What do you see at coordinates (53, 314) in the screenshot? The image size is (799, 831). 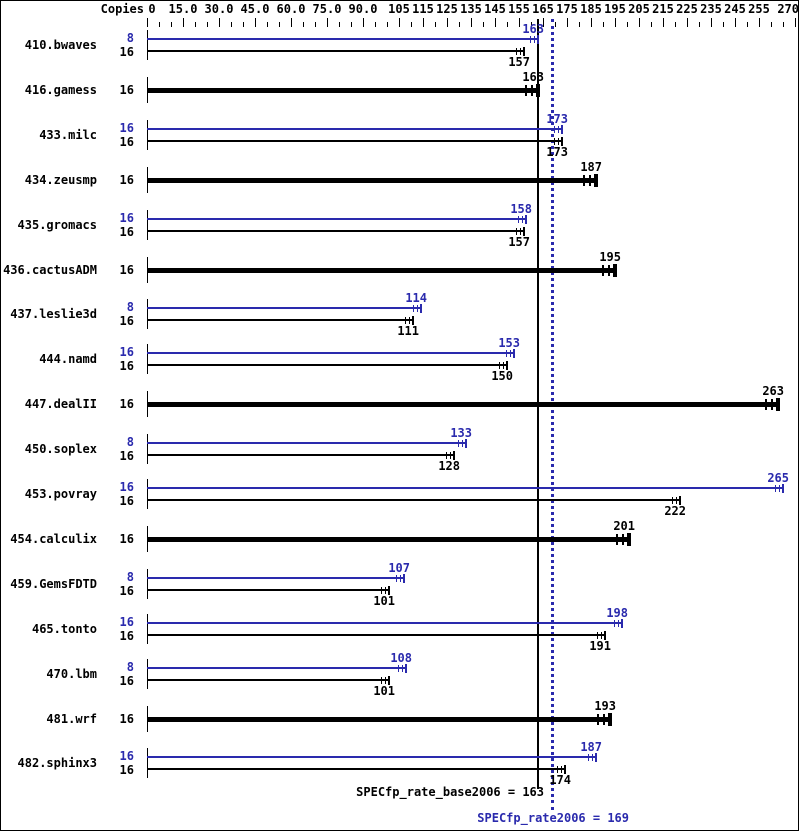 I see `benchmark-label: 437.leslie3d` at bounding box center [53, 314].